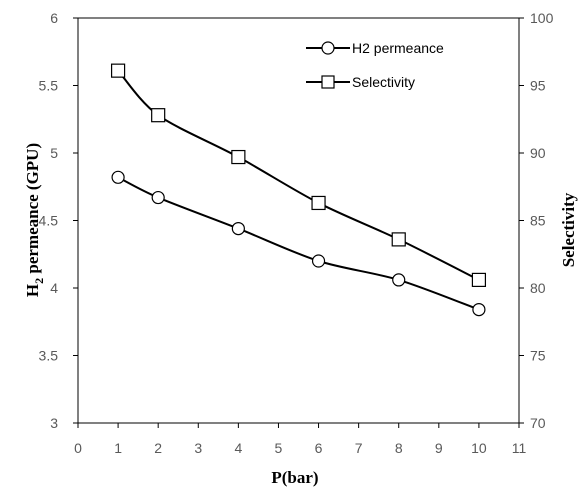 This screenshot has width=579, height=489. I want to click on x-tick-label: 7, so click(359, 448).